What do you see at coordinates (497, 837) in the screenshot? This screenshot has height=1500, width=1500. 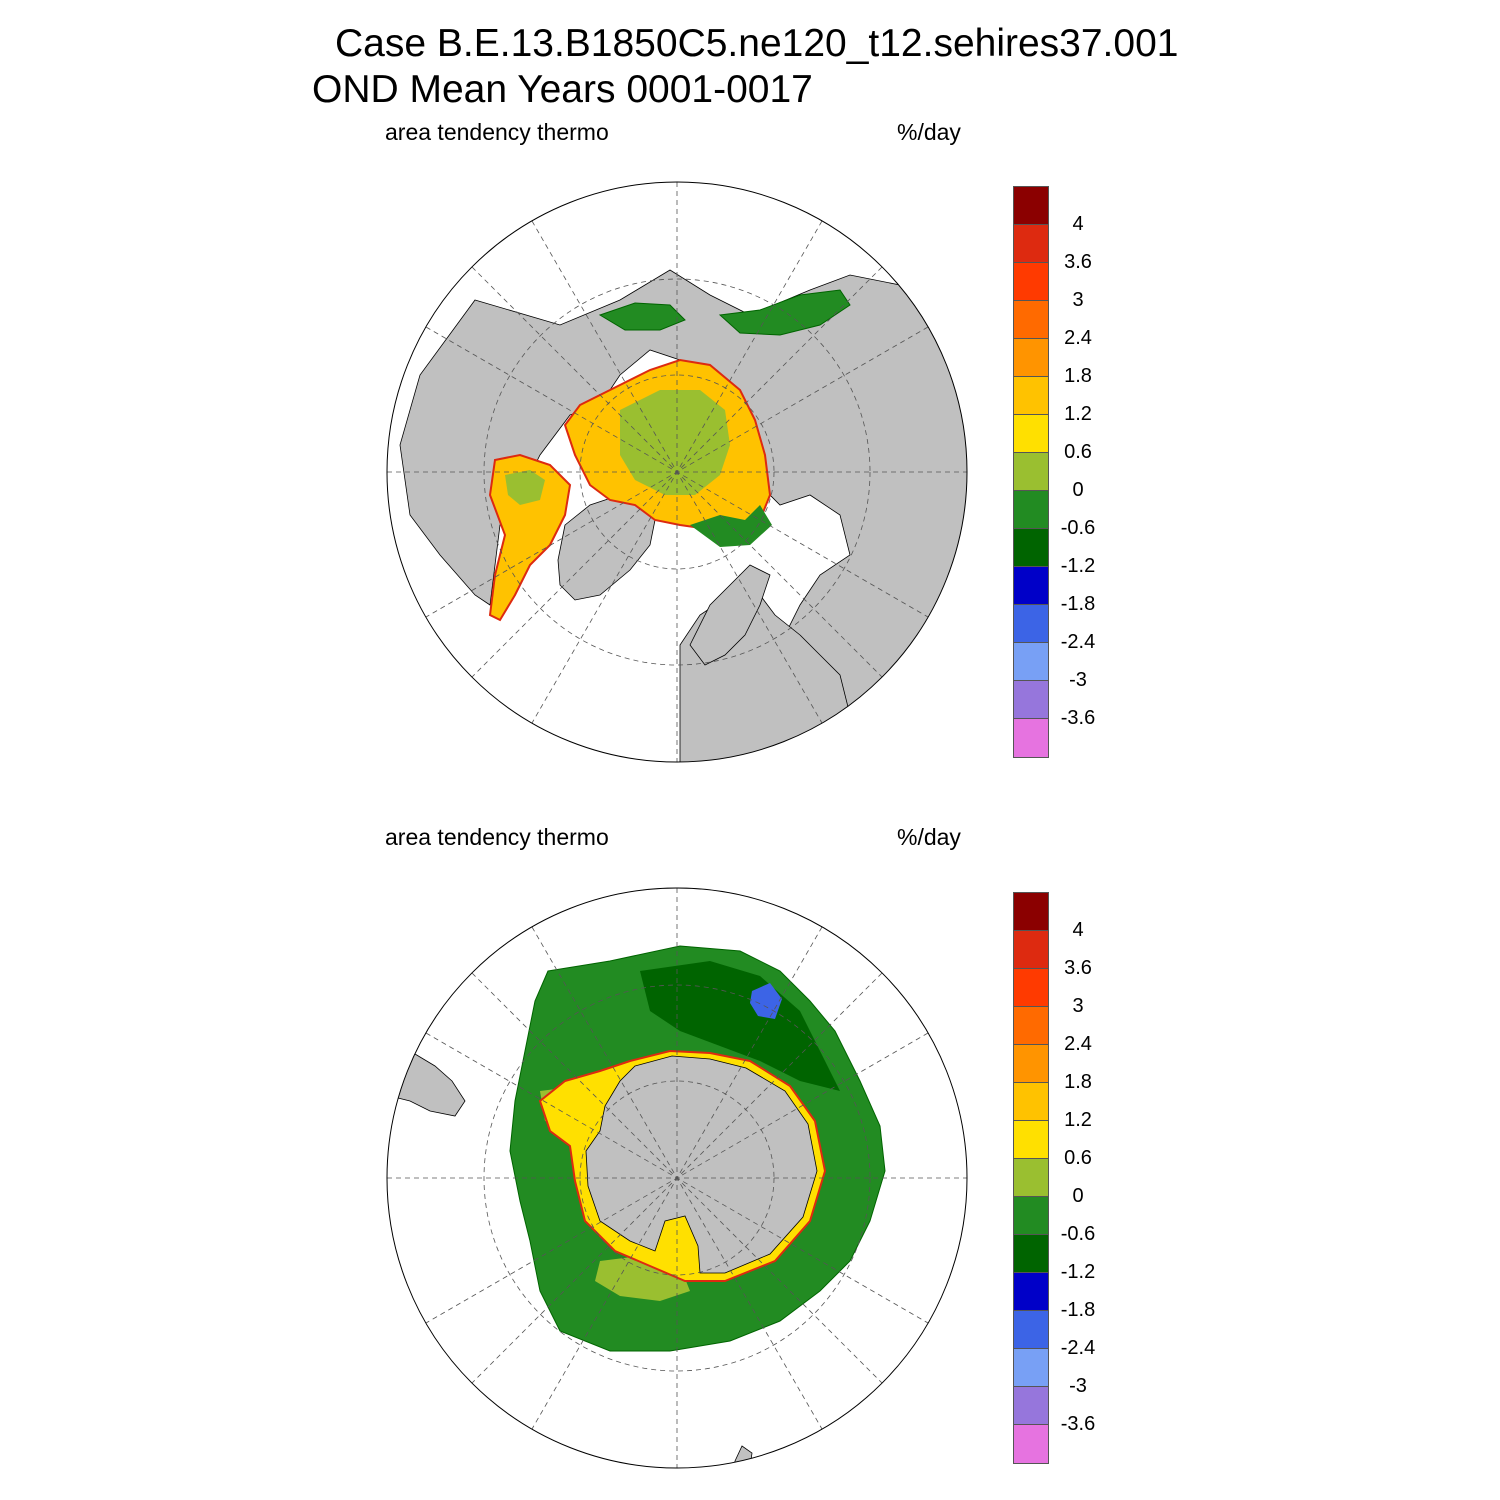 I see `south-variable-label: area tendency thermo` at bounding box center [497, 837].